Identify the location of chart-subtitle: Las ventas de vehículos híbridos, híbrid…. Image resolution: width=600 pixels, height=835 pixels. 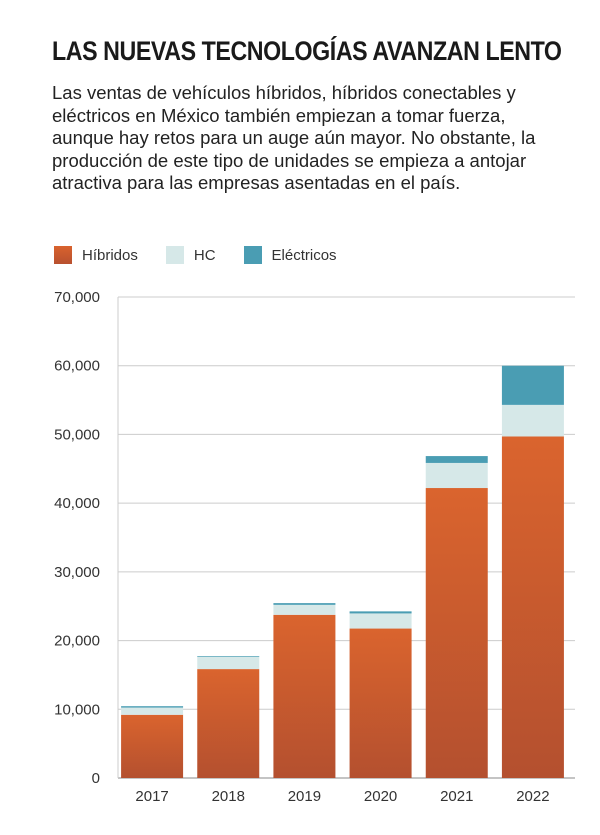
(294, 137).